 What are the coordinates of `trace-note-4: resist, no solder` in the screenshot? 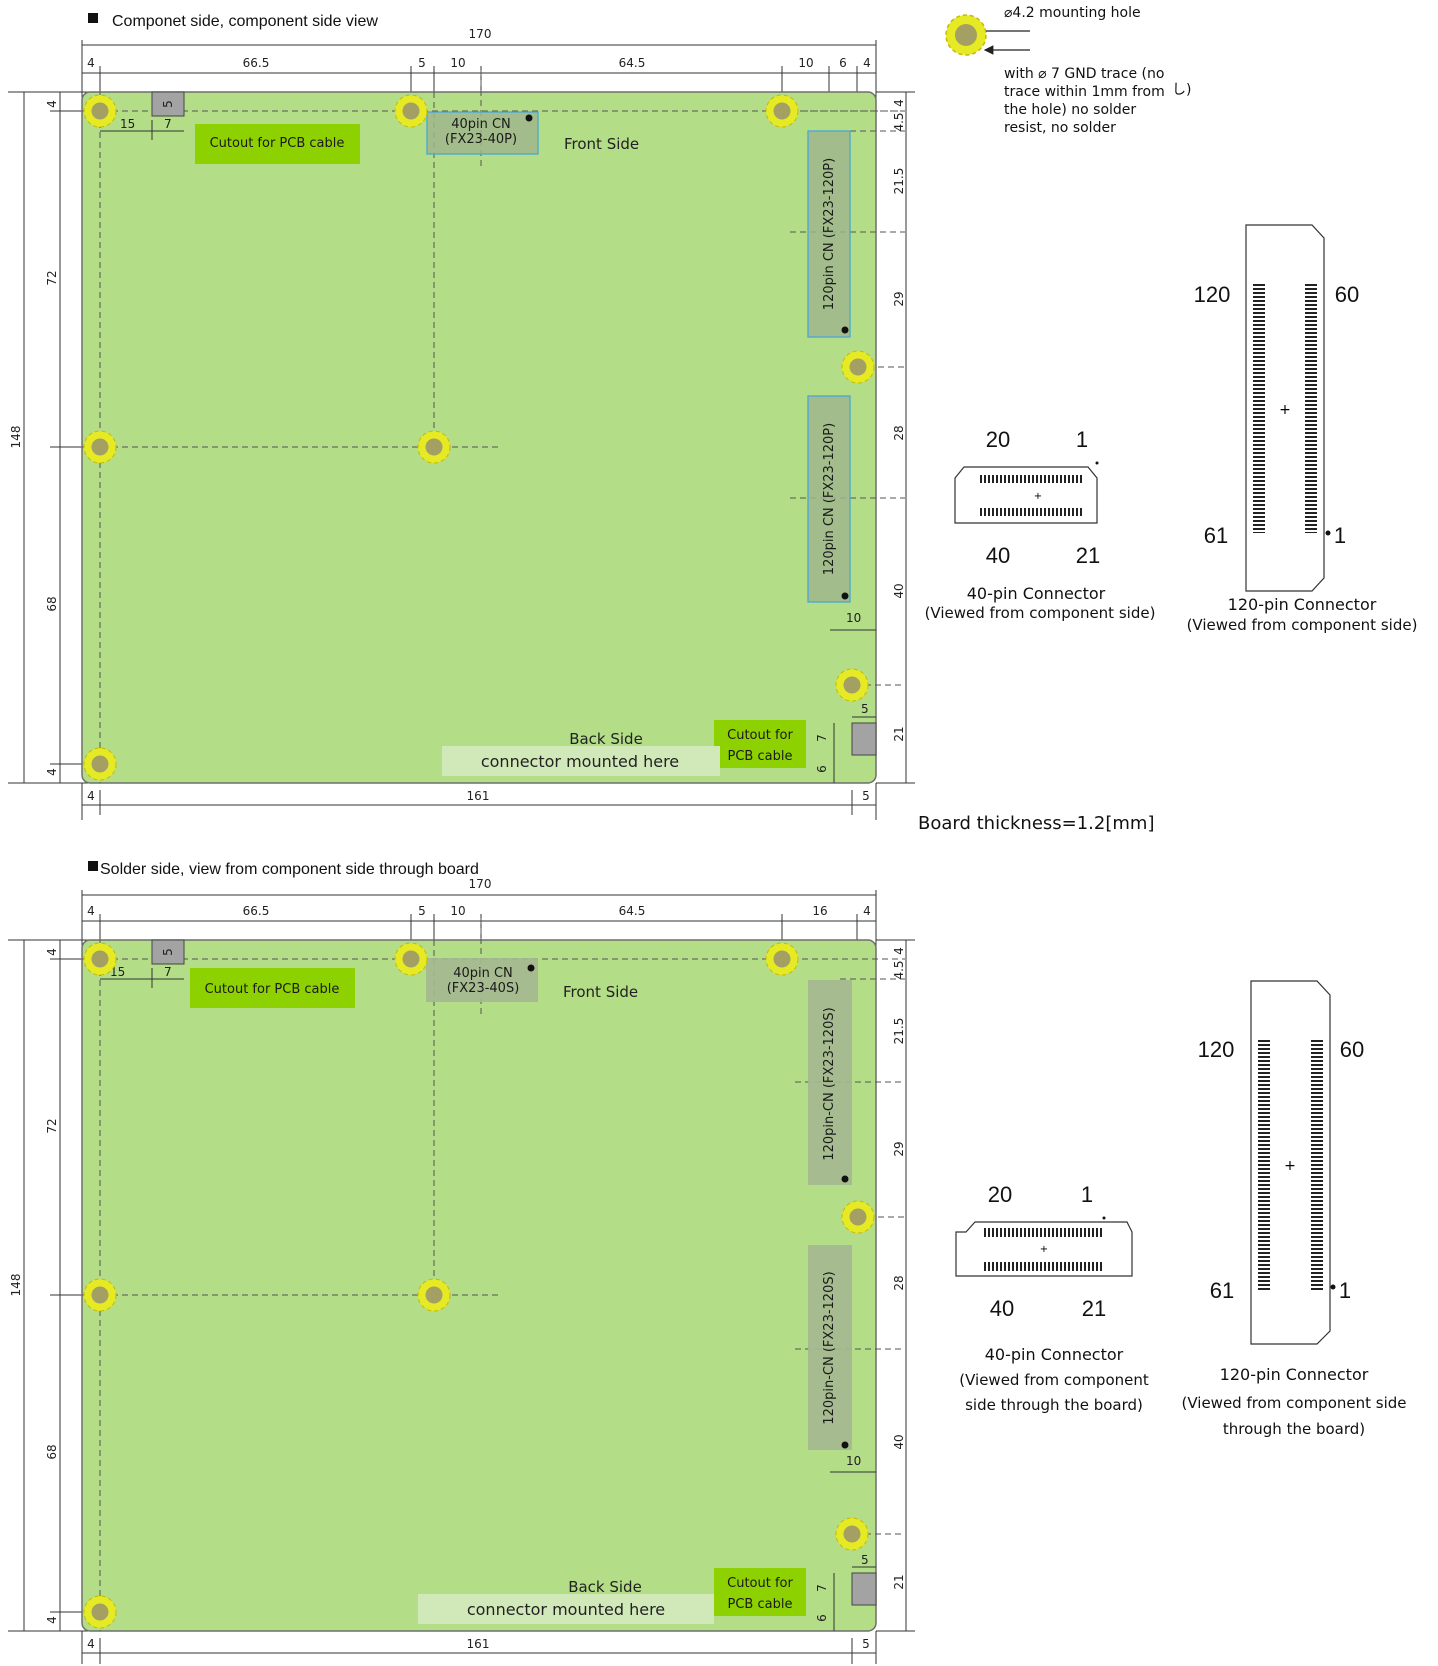 It's located at (1060, 128).